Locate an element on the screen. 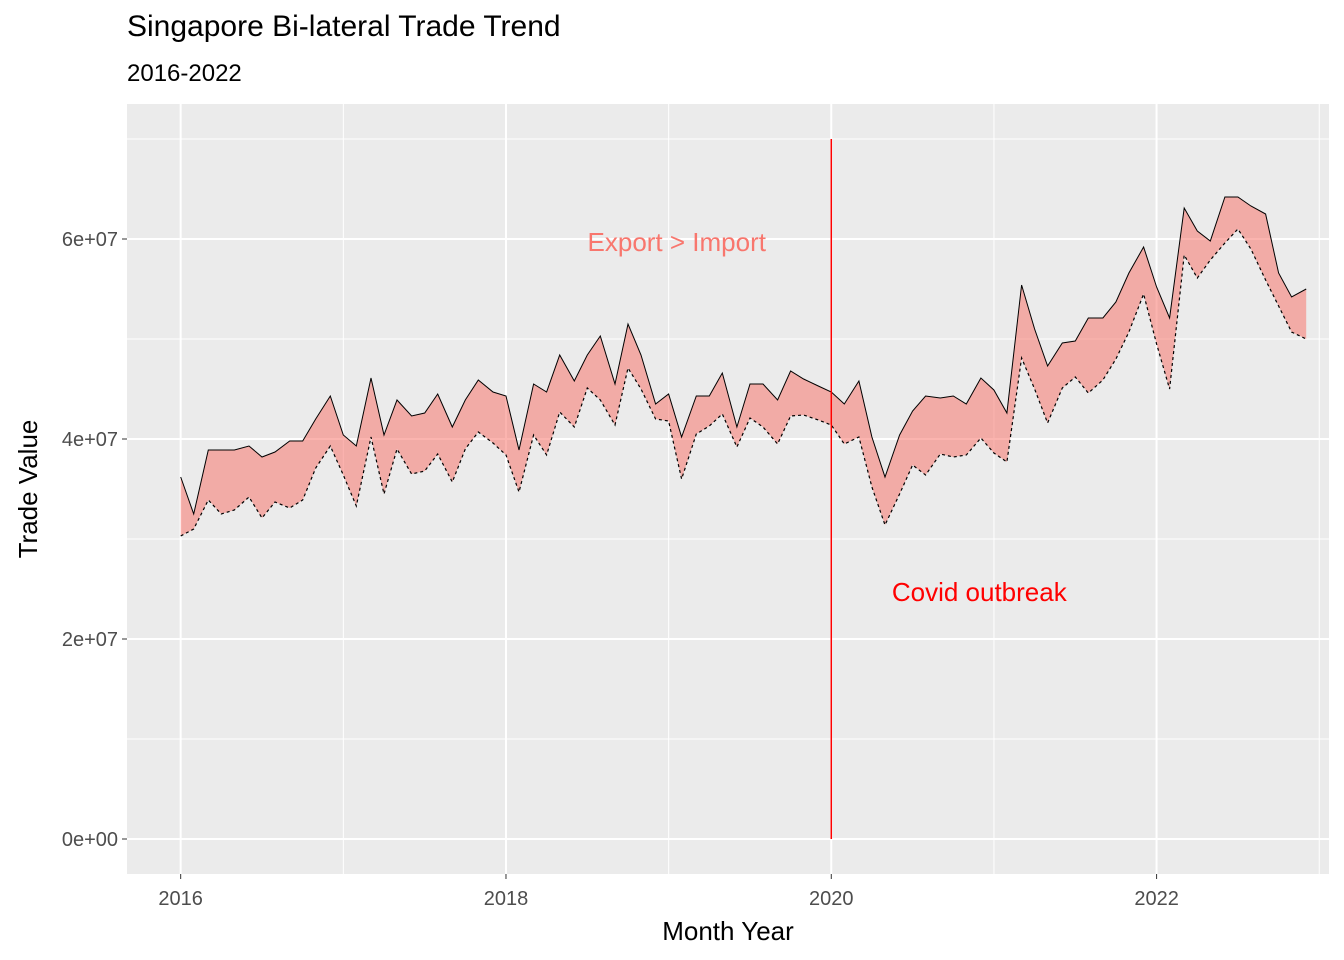  x-tick-label: 2016 is located at coordinates (180, 899).